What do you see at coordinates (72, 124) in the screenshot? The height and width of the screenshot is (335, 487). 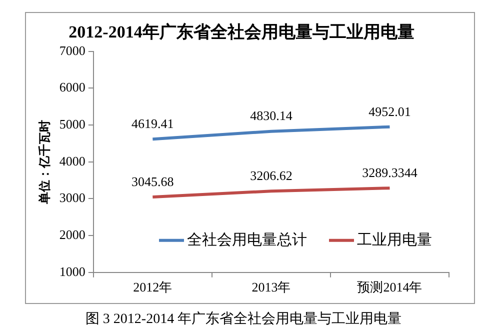 I see `y-tick-label: 5000` at bounding box center [72, 124].